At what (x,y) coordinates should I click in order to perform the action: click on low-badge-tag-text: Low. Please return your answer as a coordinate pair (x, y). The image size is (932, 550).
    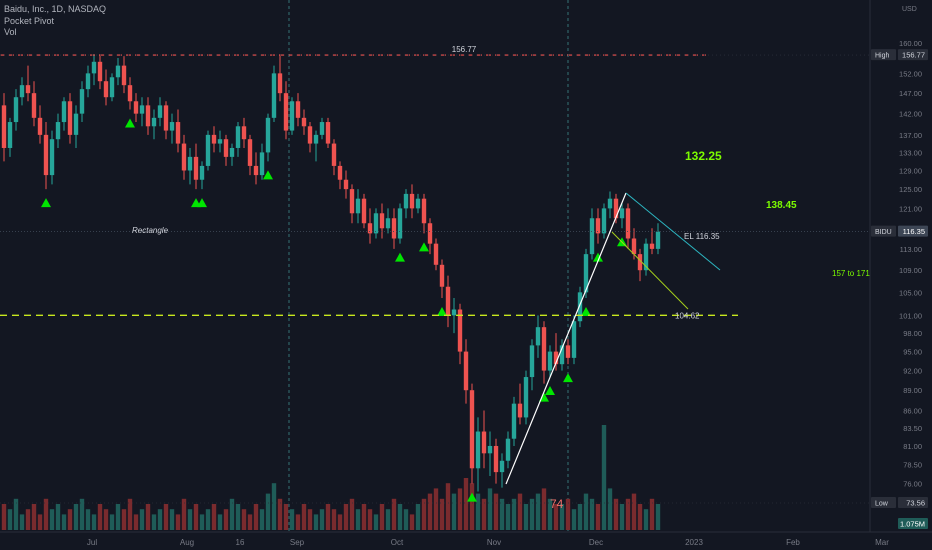
    Looking at the image, I should click on (882, 504).